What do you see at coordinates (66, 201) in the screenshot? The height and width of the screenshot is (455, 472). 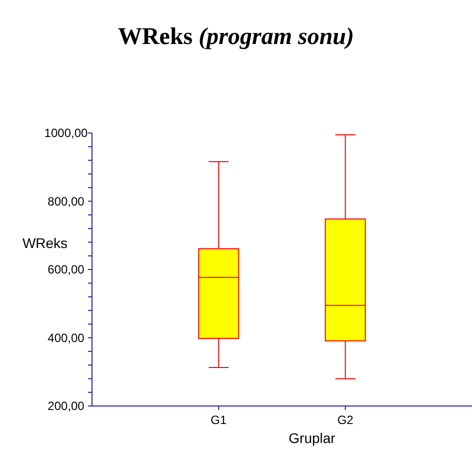 I see `y-tick-label: 800,00` at bounding box center [66, 201].